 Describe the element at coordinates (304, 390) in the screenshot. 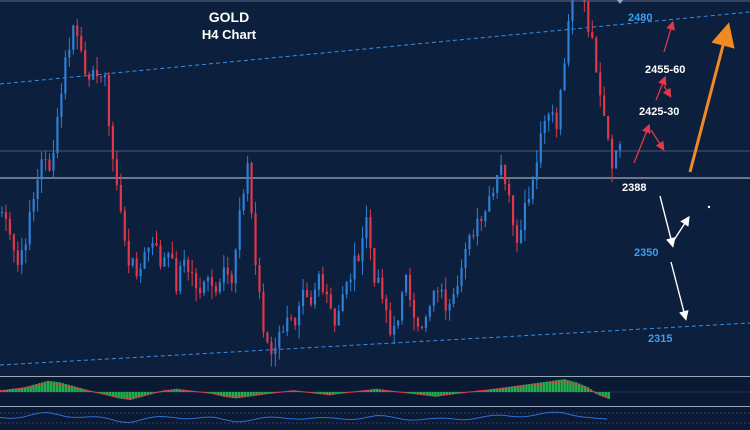

I see `oscillator-signal-line` at that location.